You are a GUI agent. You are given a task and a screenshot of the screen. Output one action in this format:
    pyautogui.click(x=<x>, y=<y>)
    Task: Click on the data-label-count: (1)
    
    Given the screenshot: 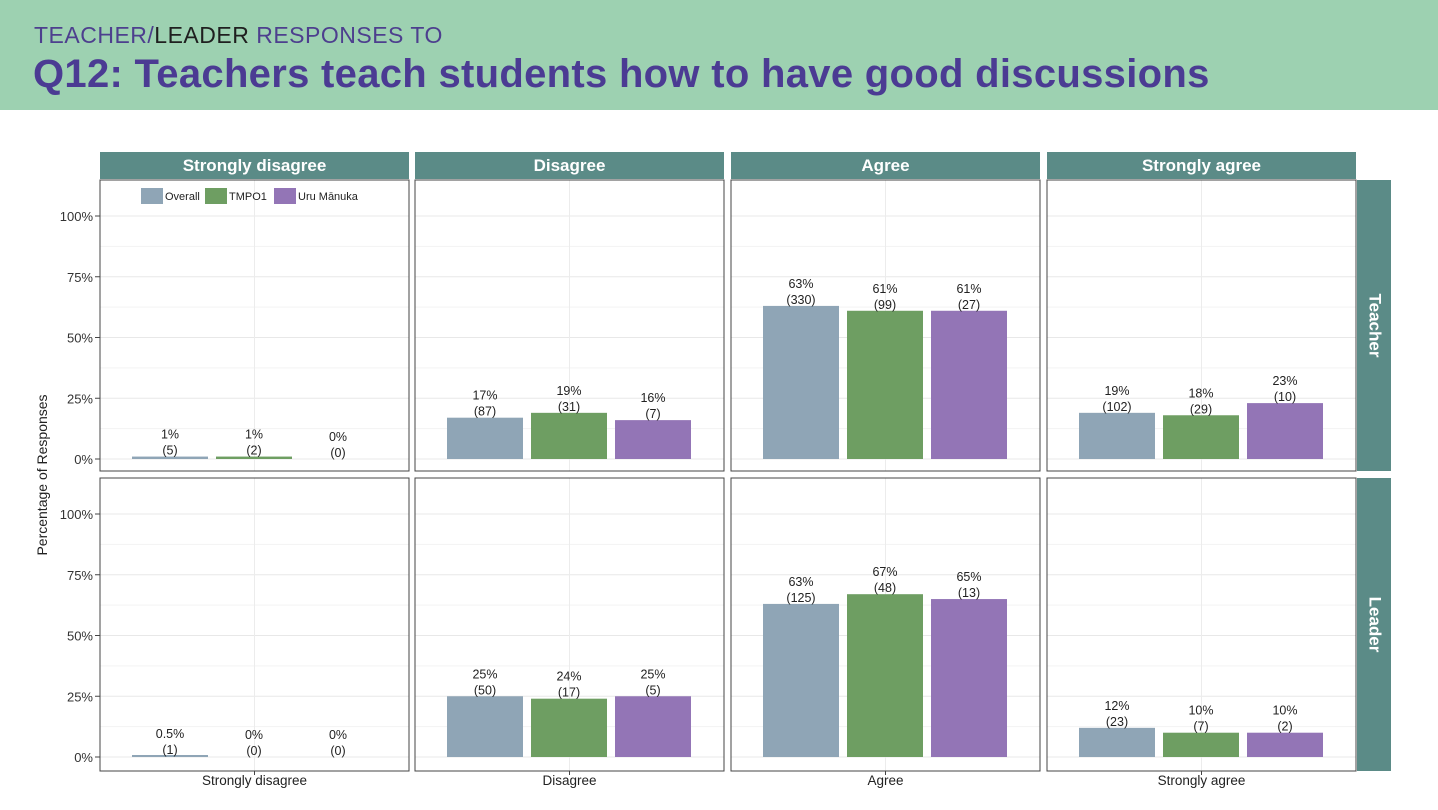 What is the action you would take?
    pyautogui.click(x=169, y=750)
    